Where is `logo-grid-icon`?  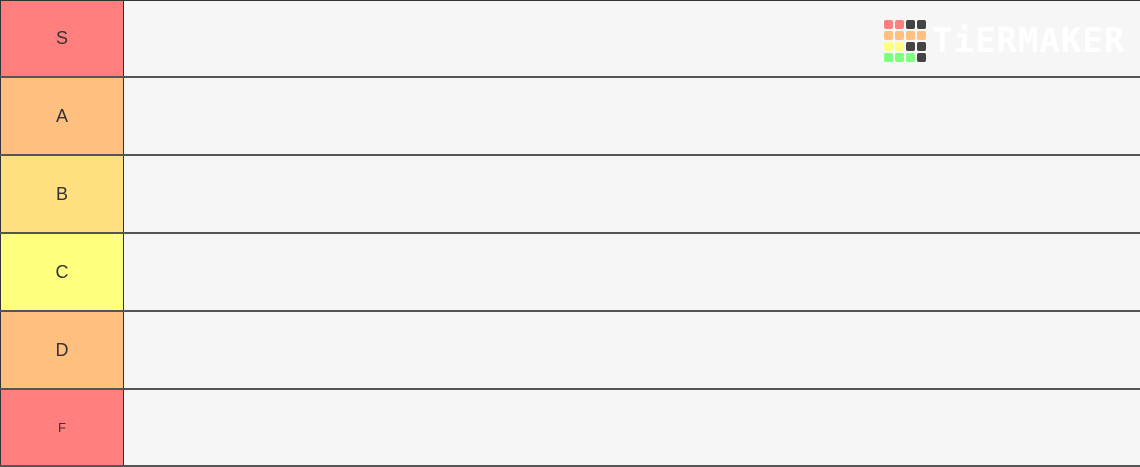 logo-grid-icon is located at coordinates (905, 41).